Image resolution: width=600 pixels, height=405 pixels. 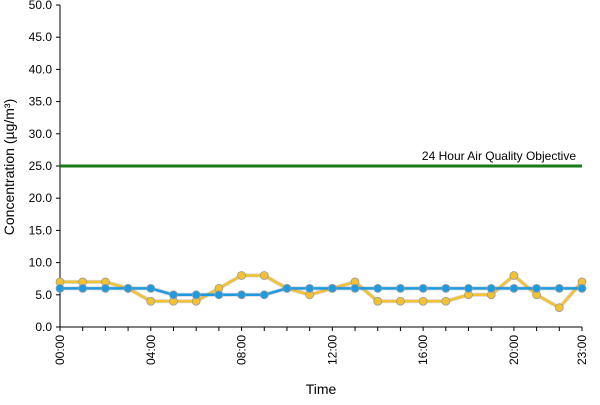 I want to click on x-tick-label: 12:00, so click(x=332, y=350).